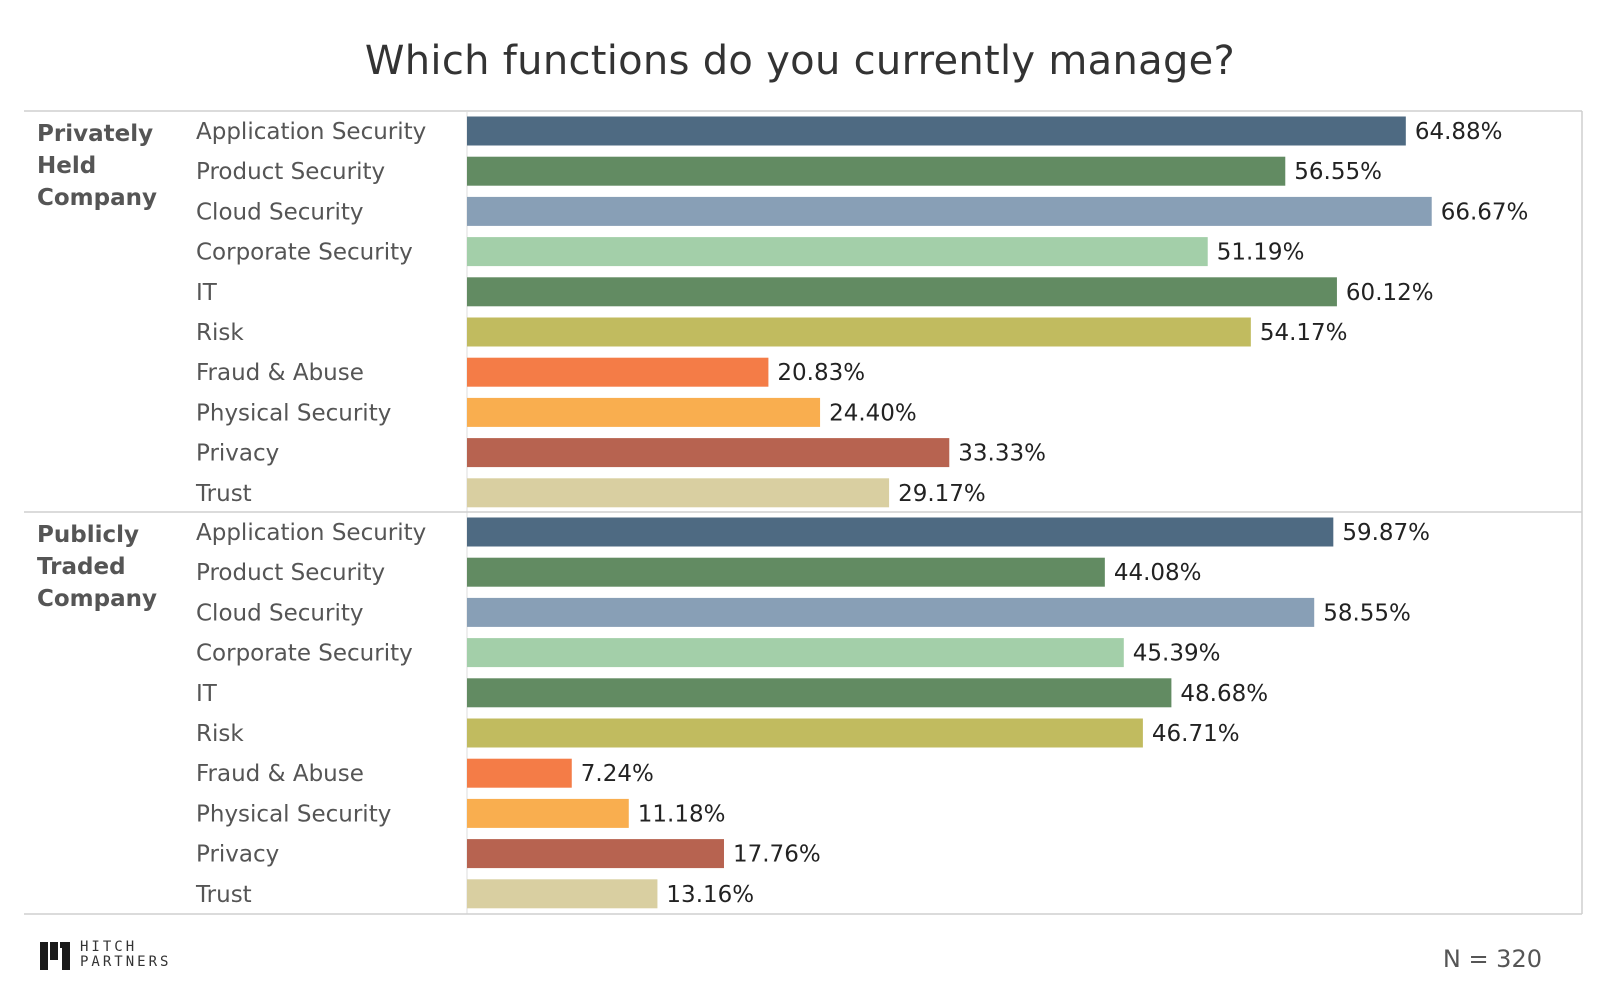 Image resolution: width=1600 pixels, height=1000 pixels. What do you see at coordinates (126, 962) in the screenshot?
I see `logo-line2: PARTNERS` at bounding box center [126, 962].